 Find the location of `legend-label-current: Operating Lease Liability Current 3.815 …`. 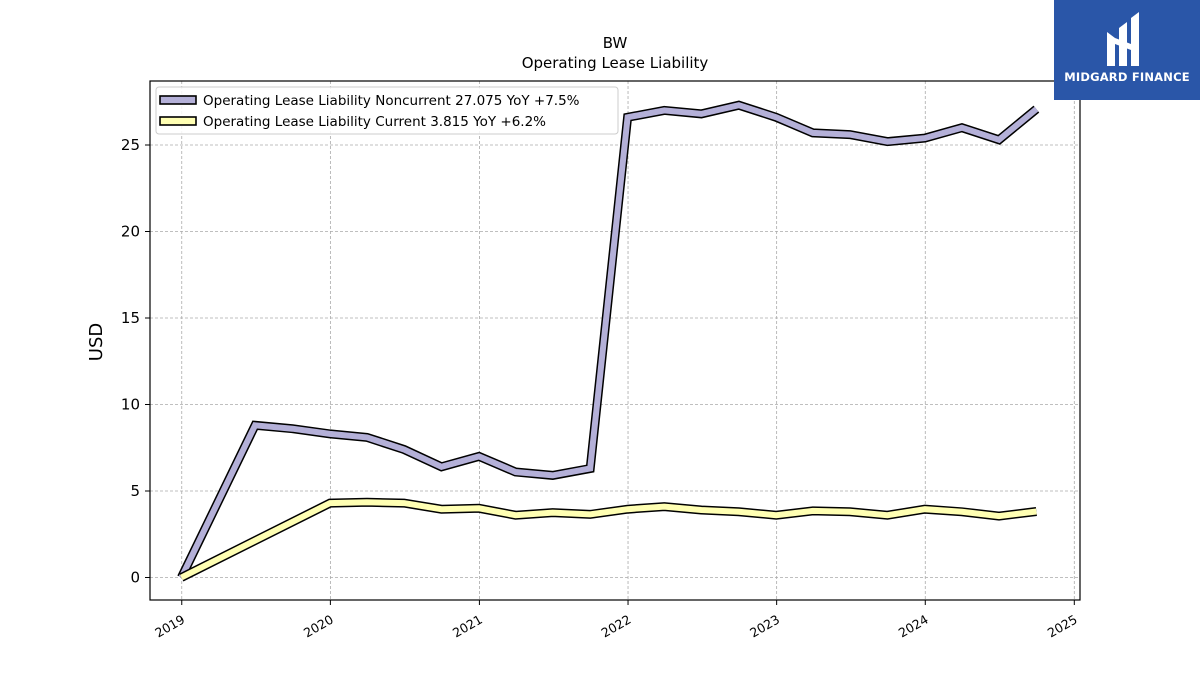

legend-label-current: Operating Lease Liability Current 3.815 … is located at coordinates (374, 122).